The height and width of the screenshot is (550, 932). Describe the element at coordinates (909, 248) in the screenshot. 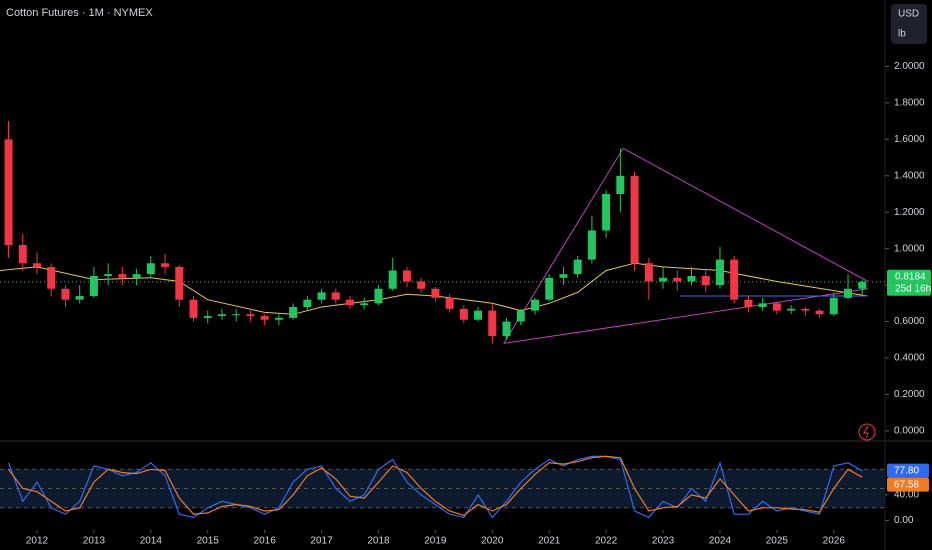

I see `y-tick-label: 1.0000` at that location.